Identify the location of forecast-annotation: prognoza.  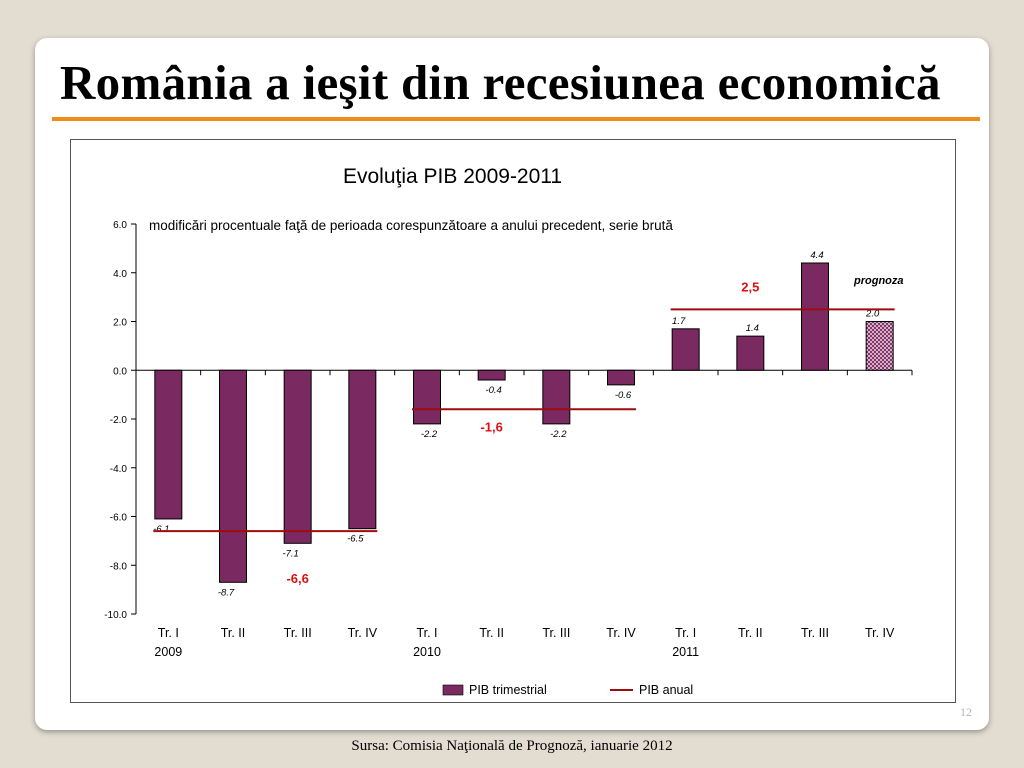
(878, 281).